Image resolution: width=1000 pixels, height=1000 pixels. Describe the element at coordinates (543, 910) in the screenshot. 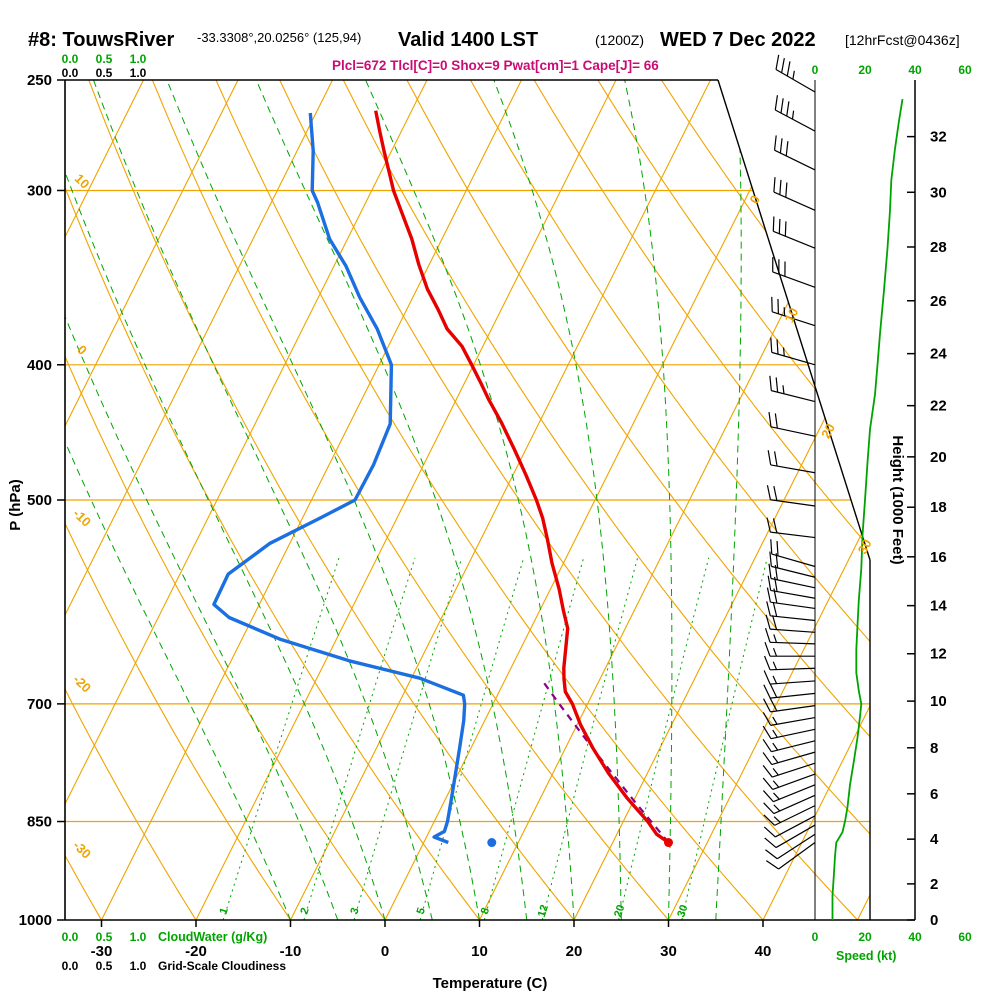

I see `mixing-ratio-label: 12` at that location.